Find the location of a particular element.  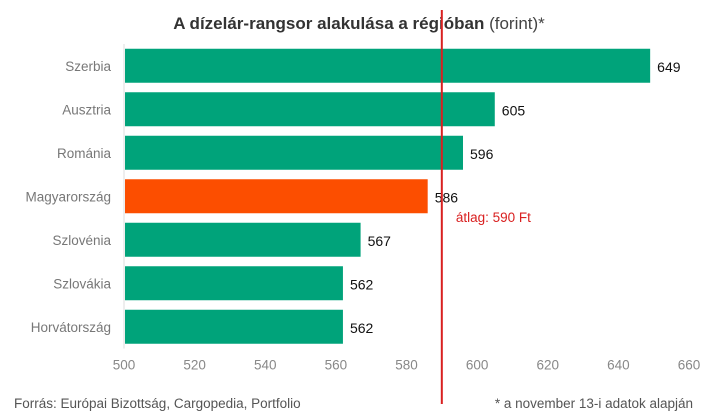

category-label: Szlovákia is located at coordinates (82, 283).